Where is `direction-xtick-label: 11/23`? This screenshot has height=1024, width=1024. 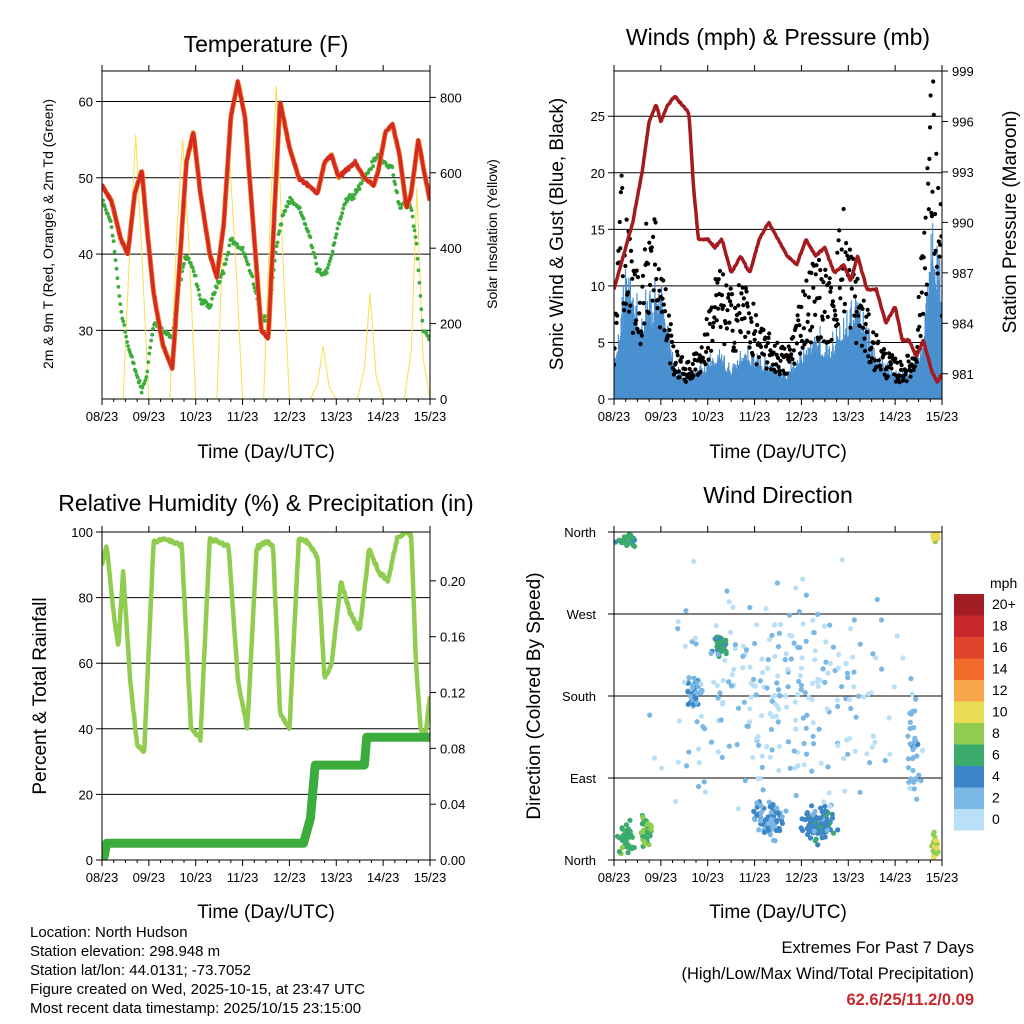
direction-xtick-label: 11/23 is located at coordinates (755, 877).